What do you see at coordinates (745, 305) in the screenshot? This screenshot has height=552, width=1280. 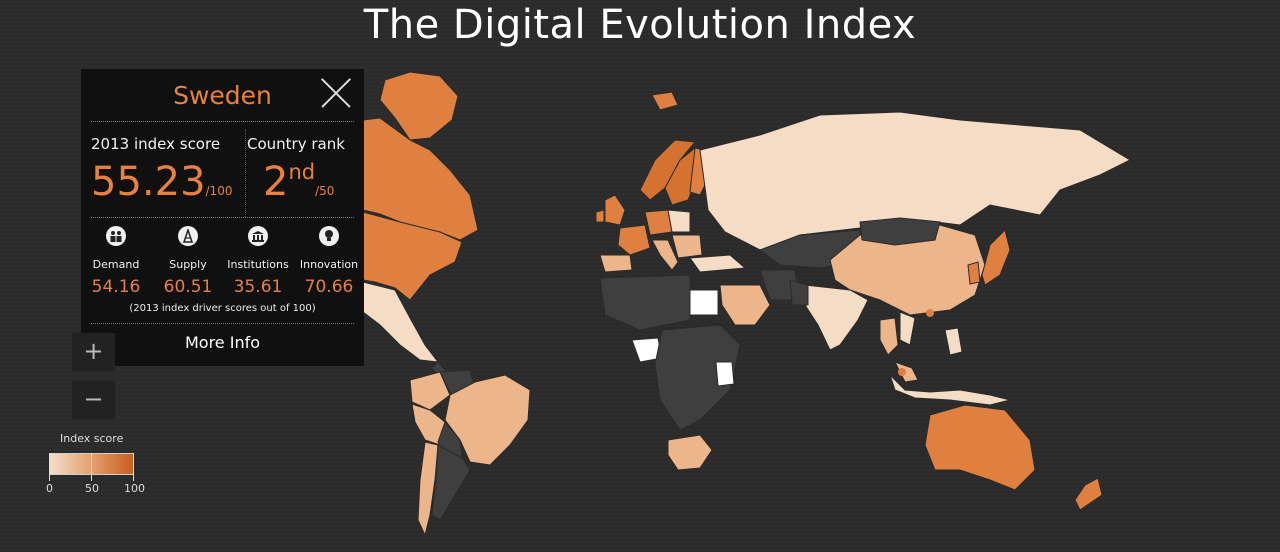 I see `country-saudi-arabia` at bounding box center [745, 305].